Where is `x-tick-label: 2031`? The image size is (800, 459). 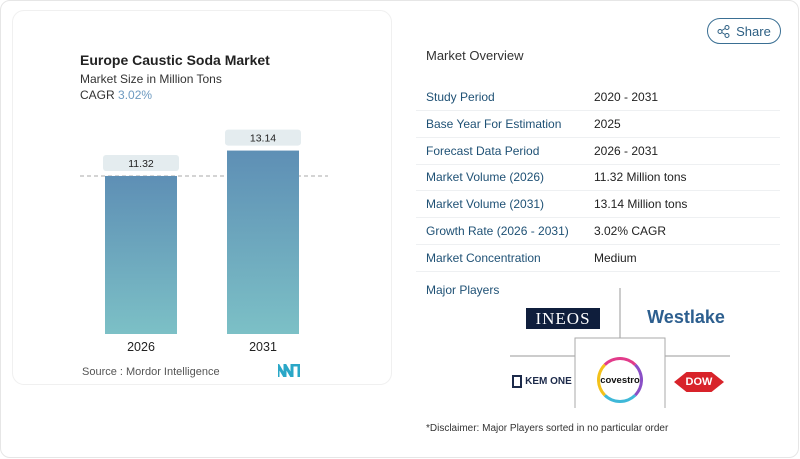
x-tick-label: 2031 is located at coordinates (263, 347).